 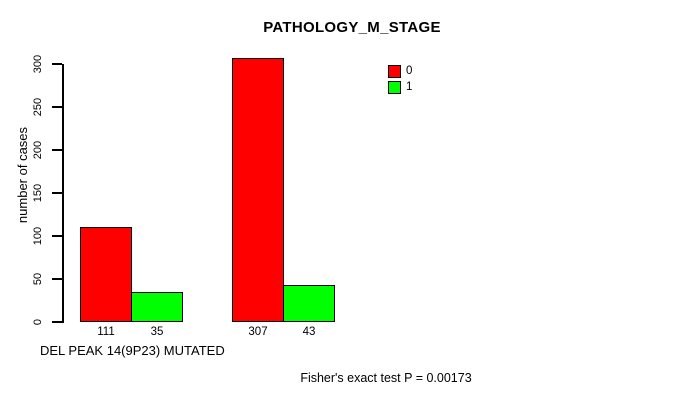 What do you see at coordinates (38, 64) in the screenshot?
I see `y-tick-label: 300` at bounding box center [38, 64].